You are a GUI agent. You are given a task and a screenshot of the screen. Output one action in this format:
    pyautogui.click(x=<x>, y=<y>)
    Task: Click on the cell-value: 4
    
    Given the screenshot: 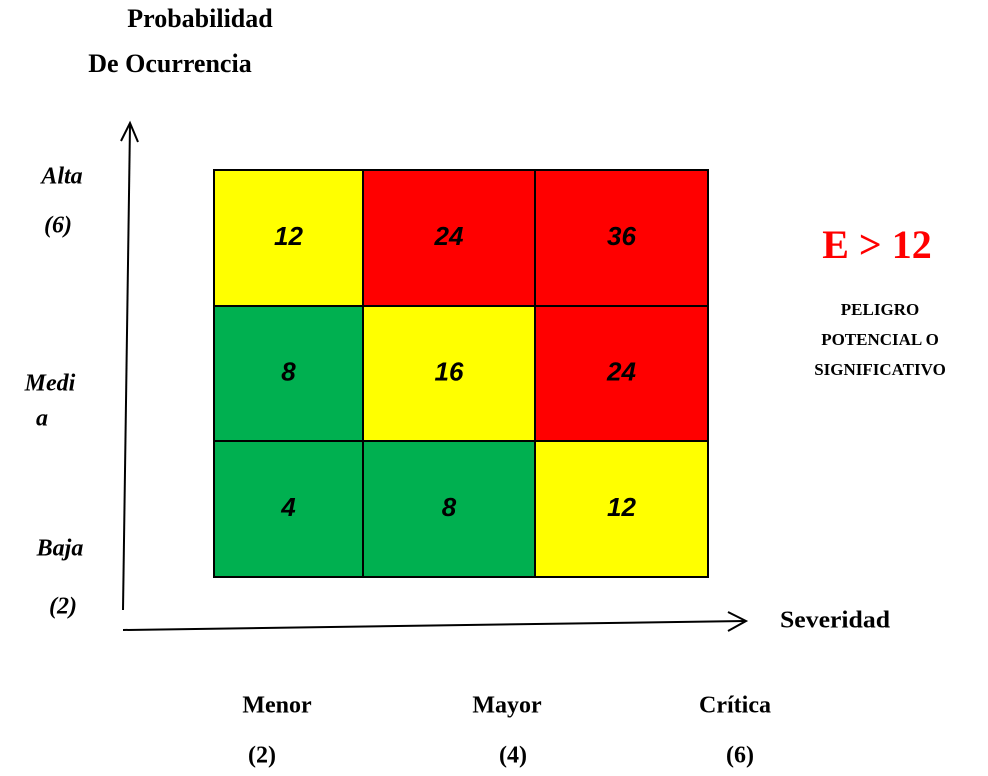 What is the action you would take?
    pyautogui.click(x=288, y=507)
    